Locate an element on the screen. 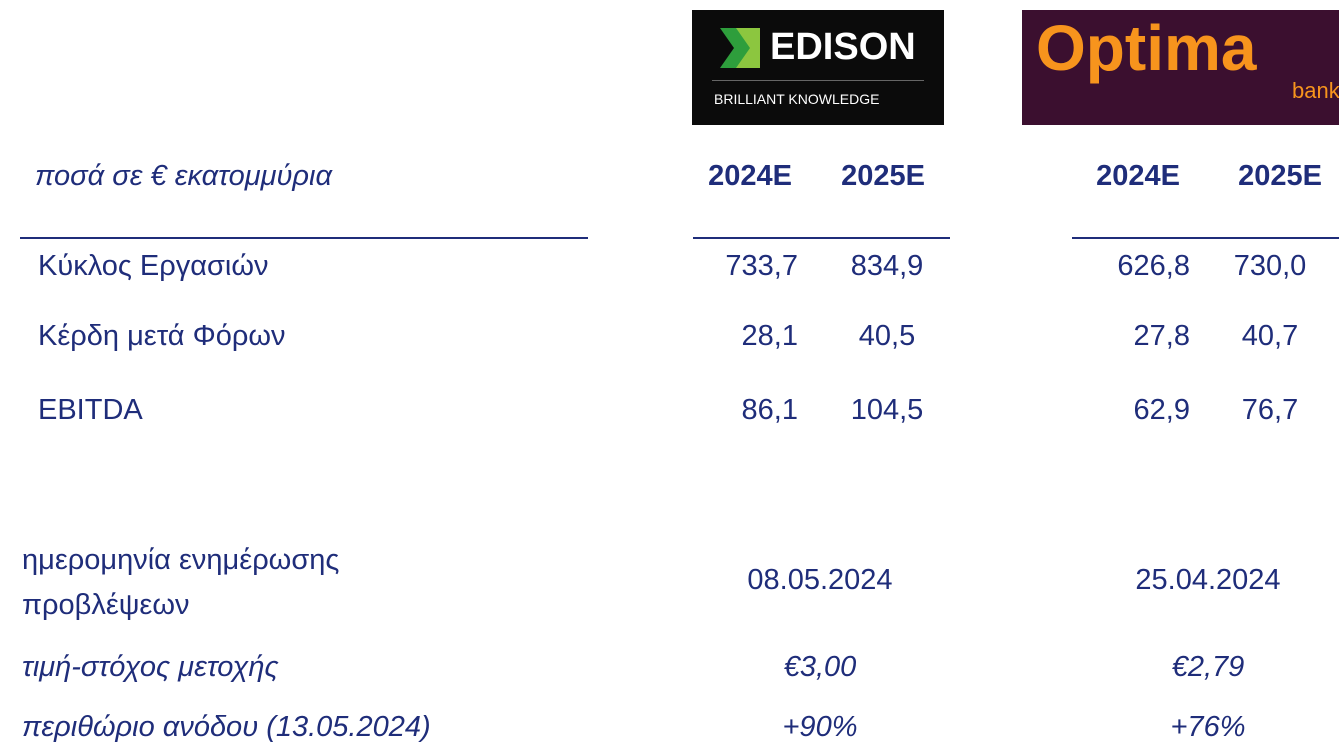  optima-name: Optima is located at coordinates (1146, 48).